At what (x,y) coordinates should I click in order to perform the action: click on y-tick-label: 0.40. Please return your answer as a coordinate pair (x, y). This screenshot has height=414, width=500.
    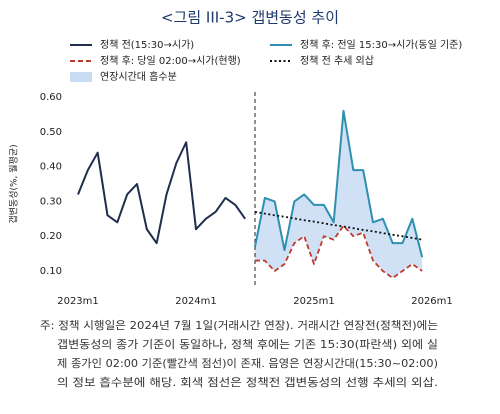
    Looking at the image, I should click on (51, 167).